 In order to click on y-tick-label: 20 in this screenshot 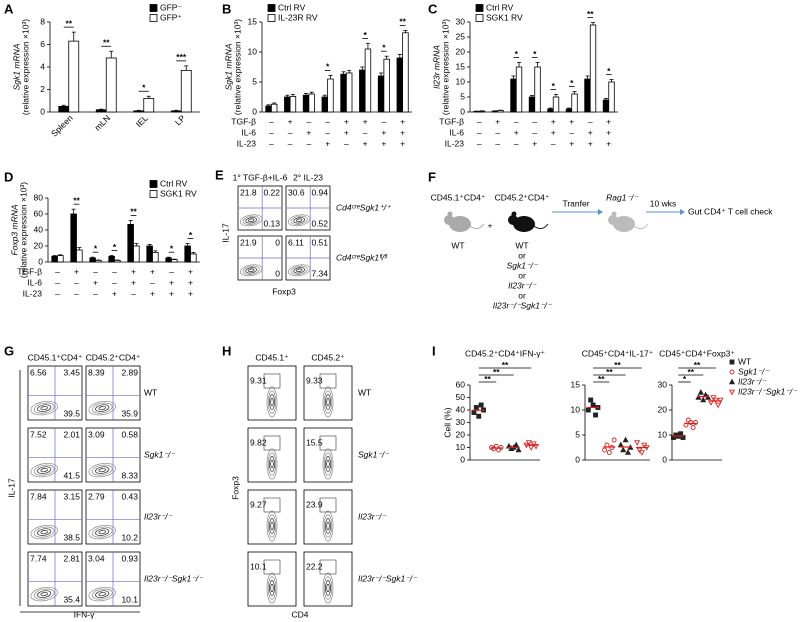, I will do `click(663, 409)`.